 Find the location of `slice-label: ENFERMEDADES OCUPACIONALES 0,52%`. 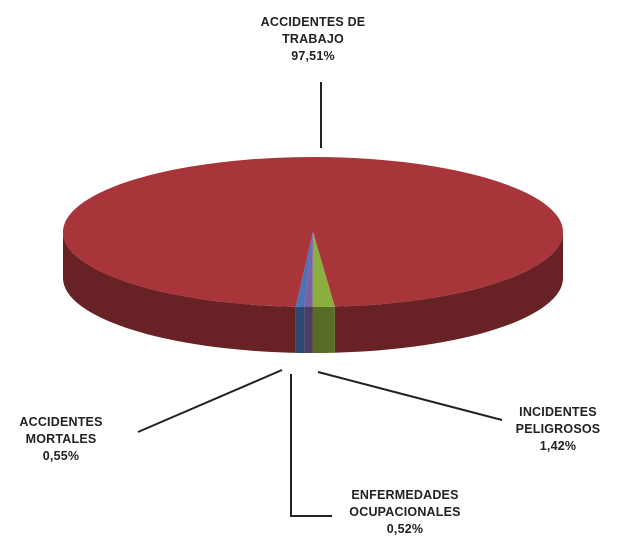

slice-label: ENFERMEDADES OCUPACIONALES 0,52% is located at coordinates (405, 512).